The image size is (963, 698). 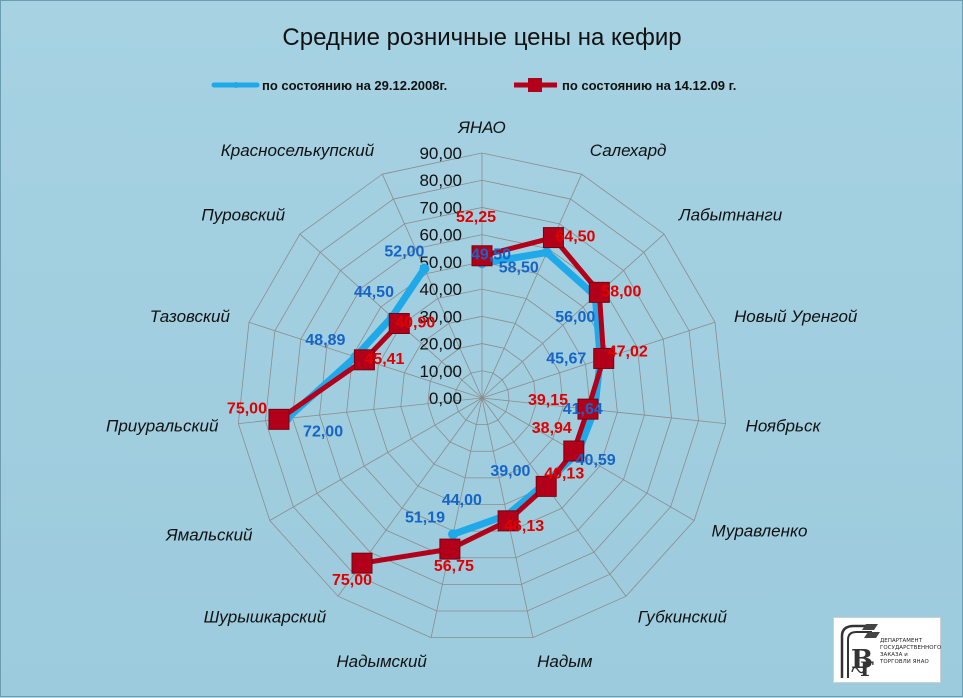 I want to click on category-label: Приуральский, so click(x=162, y=426).